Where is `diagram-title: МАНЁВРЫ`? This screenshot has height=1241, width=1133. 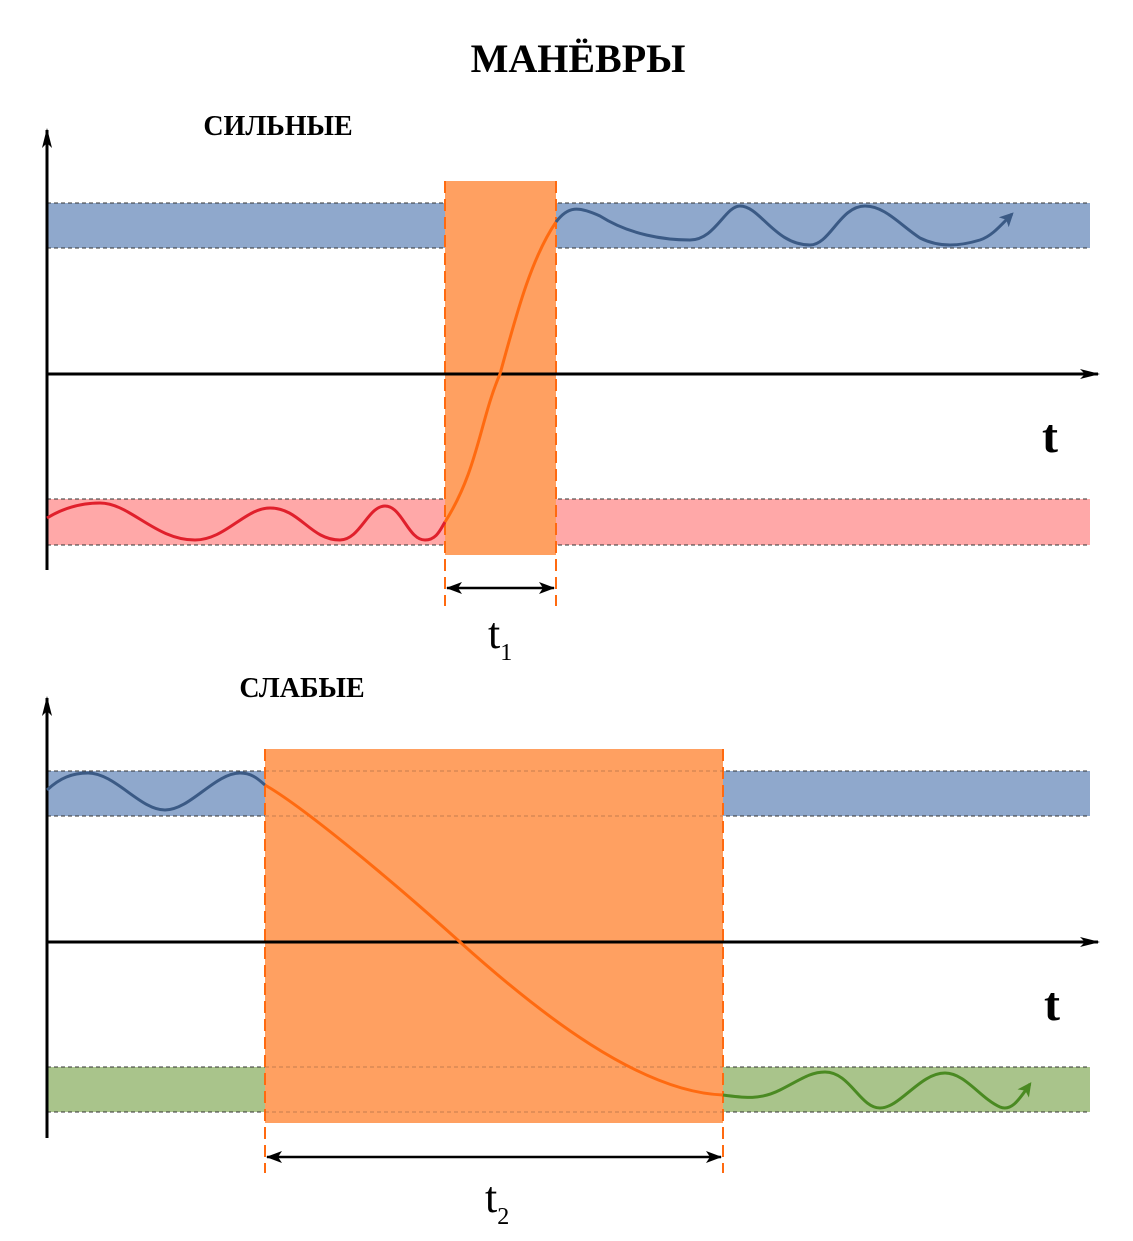 diagram-title: МАНЁВРЫ is located at coordinates (578, 58).